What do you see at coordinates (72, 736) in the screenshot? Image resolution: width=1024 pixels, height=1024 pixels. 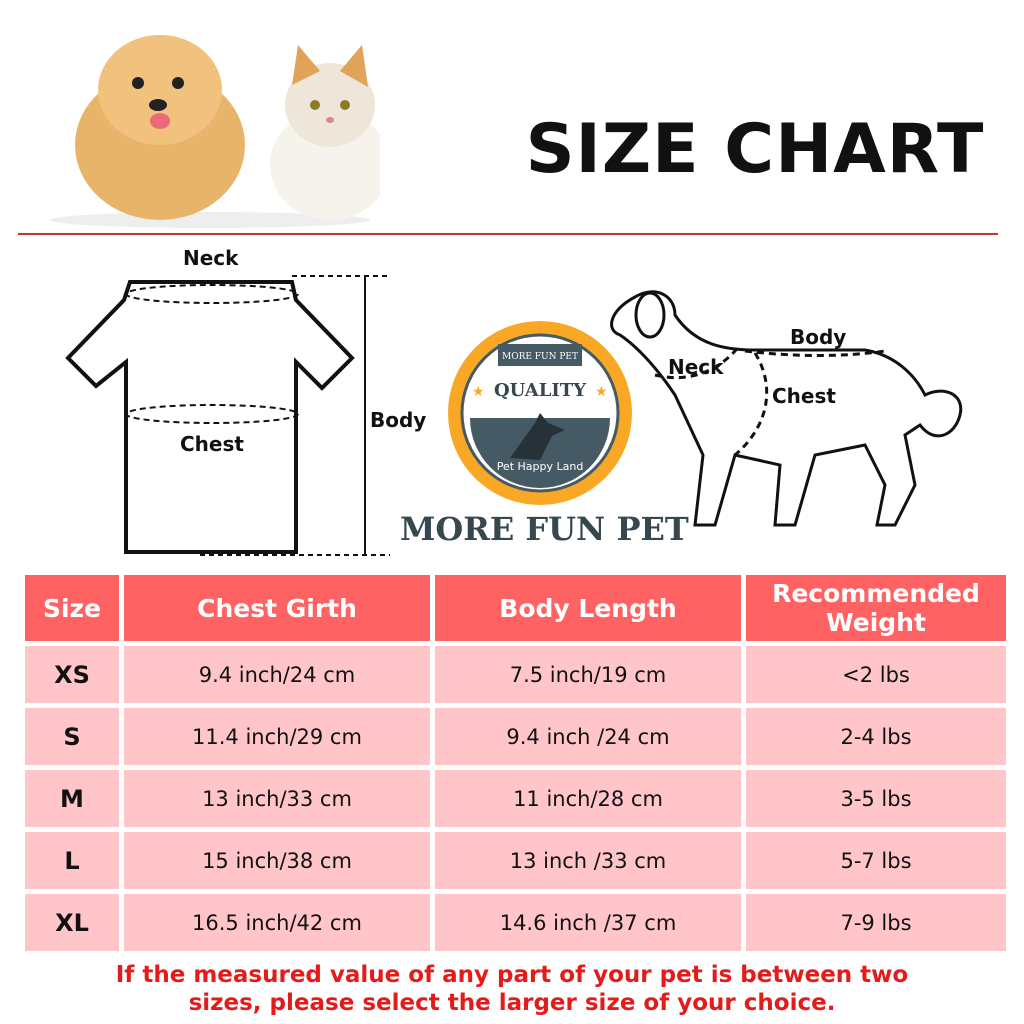 I see `size-cell: S` at bounding box center [72, 736].